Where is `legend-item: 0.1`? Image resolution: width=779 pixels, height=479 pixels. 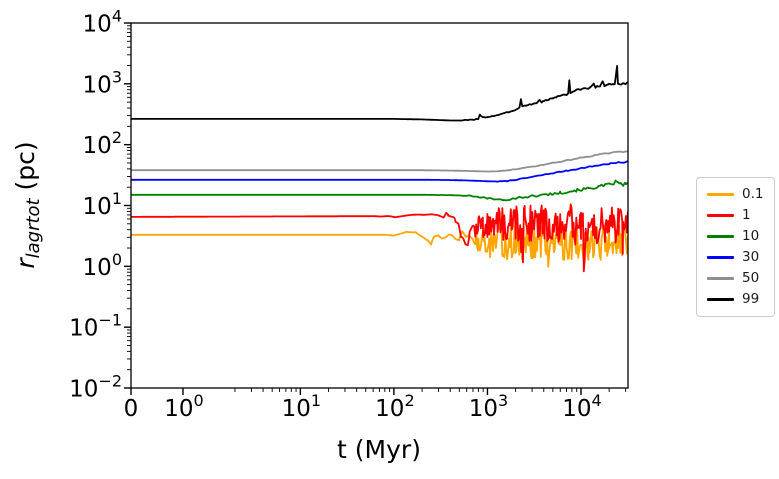
legend-item: 0.1 is located at coordinates (736, 194).